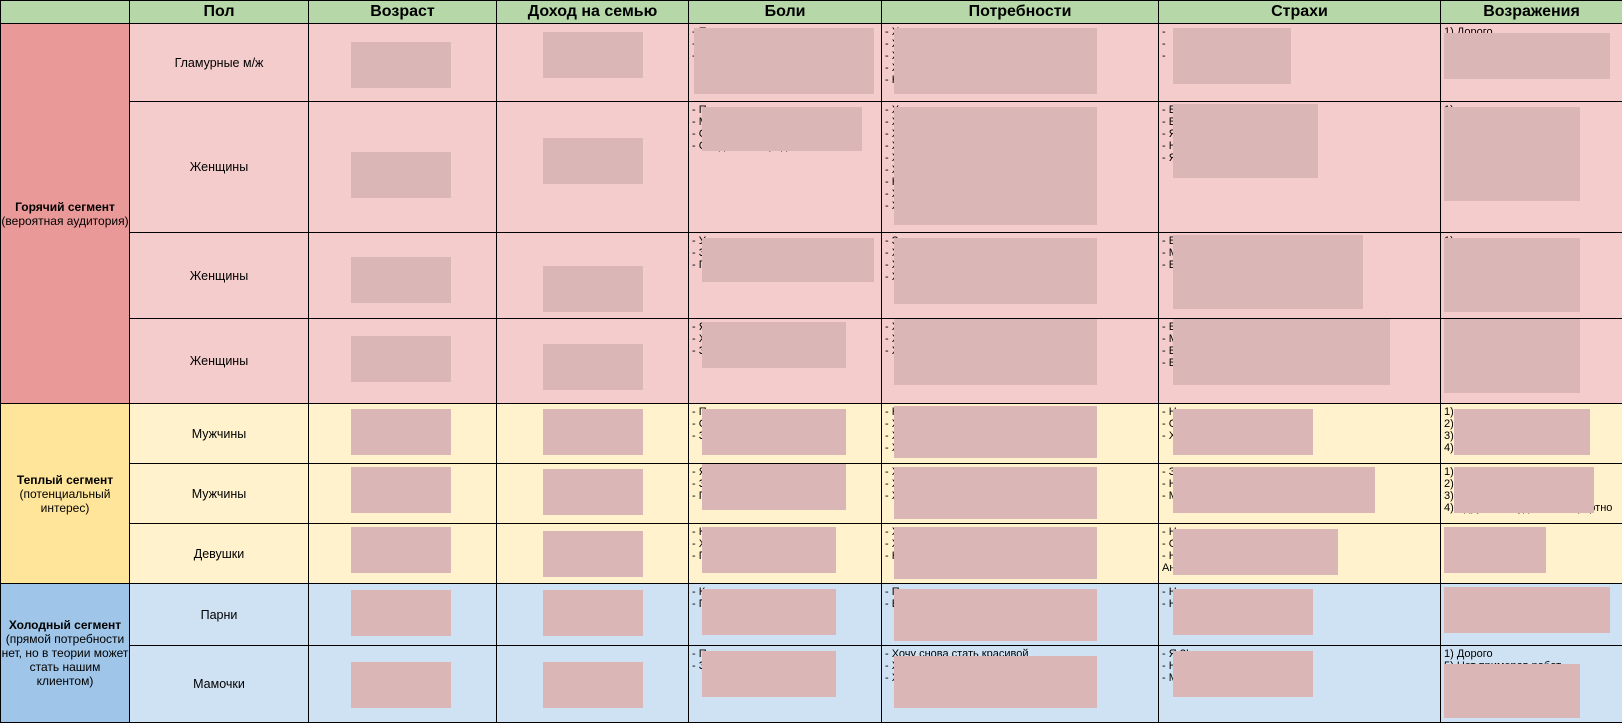 This screenshot has height=725, width=1622. I want to click on needs-cell: - Х- Х- Х ), so click(1020, 493).